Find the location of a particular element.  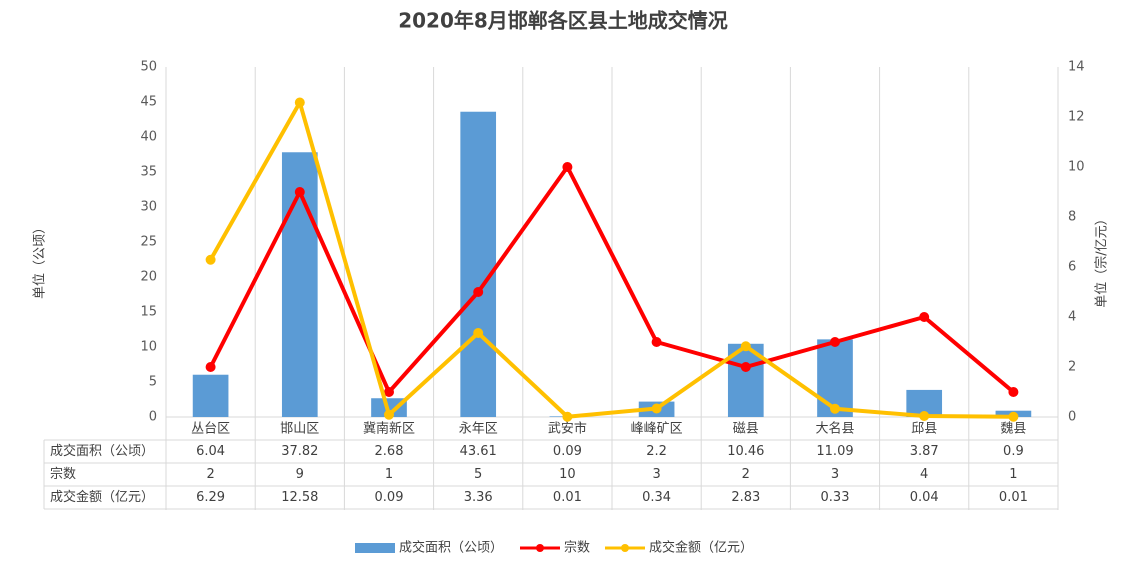

y-axis-label: 单位（公顷） is located at coordinates (40, 260).